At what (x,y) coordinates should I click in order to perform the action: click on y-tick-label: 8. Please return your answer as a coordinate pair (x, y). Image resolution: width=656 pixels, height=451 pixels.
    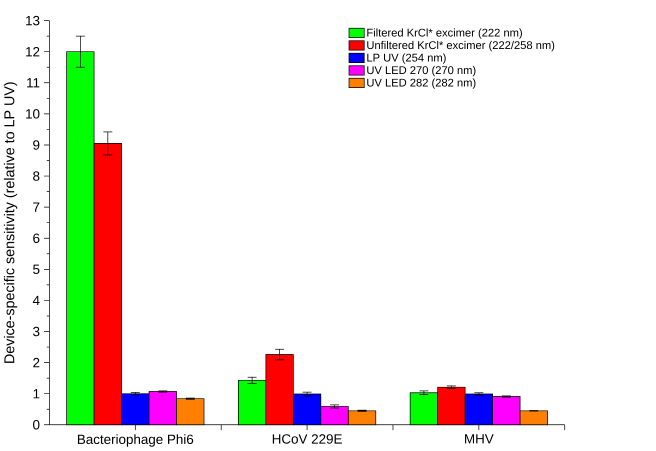
    Looking at the image, I should click on (36, 176).